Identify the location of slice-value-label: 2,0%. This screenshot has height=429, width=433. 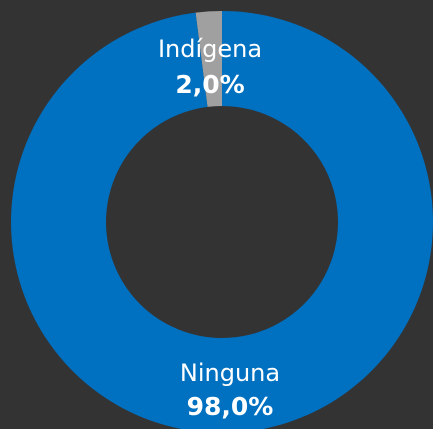
(209, 84).